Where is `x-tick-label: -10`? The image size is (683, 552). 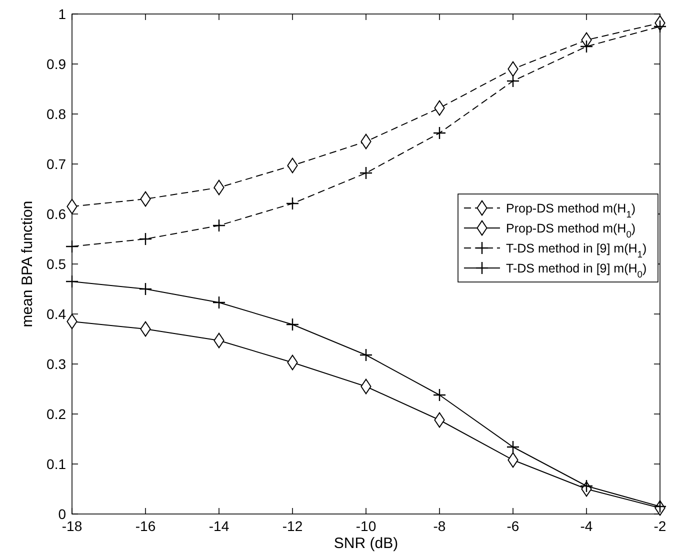
x-tick-label: -10 is located at coordinates (366, 526).